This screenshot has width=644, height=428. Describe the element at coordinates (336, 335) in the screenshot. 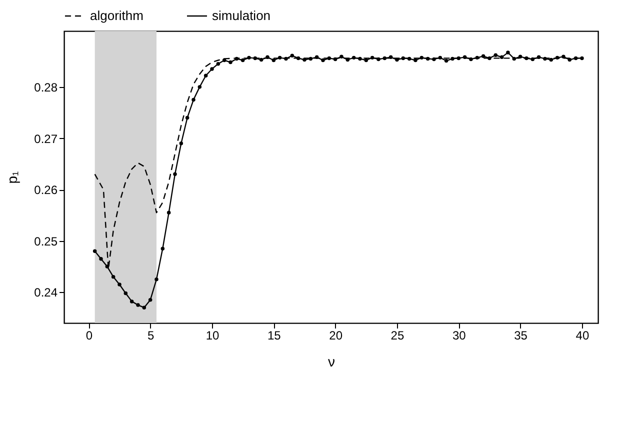

I see `x-tick-label: 20` at that location.